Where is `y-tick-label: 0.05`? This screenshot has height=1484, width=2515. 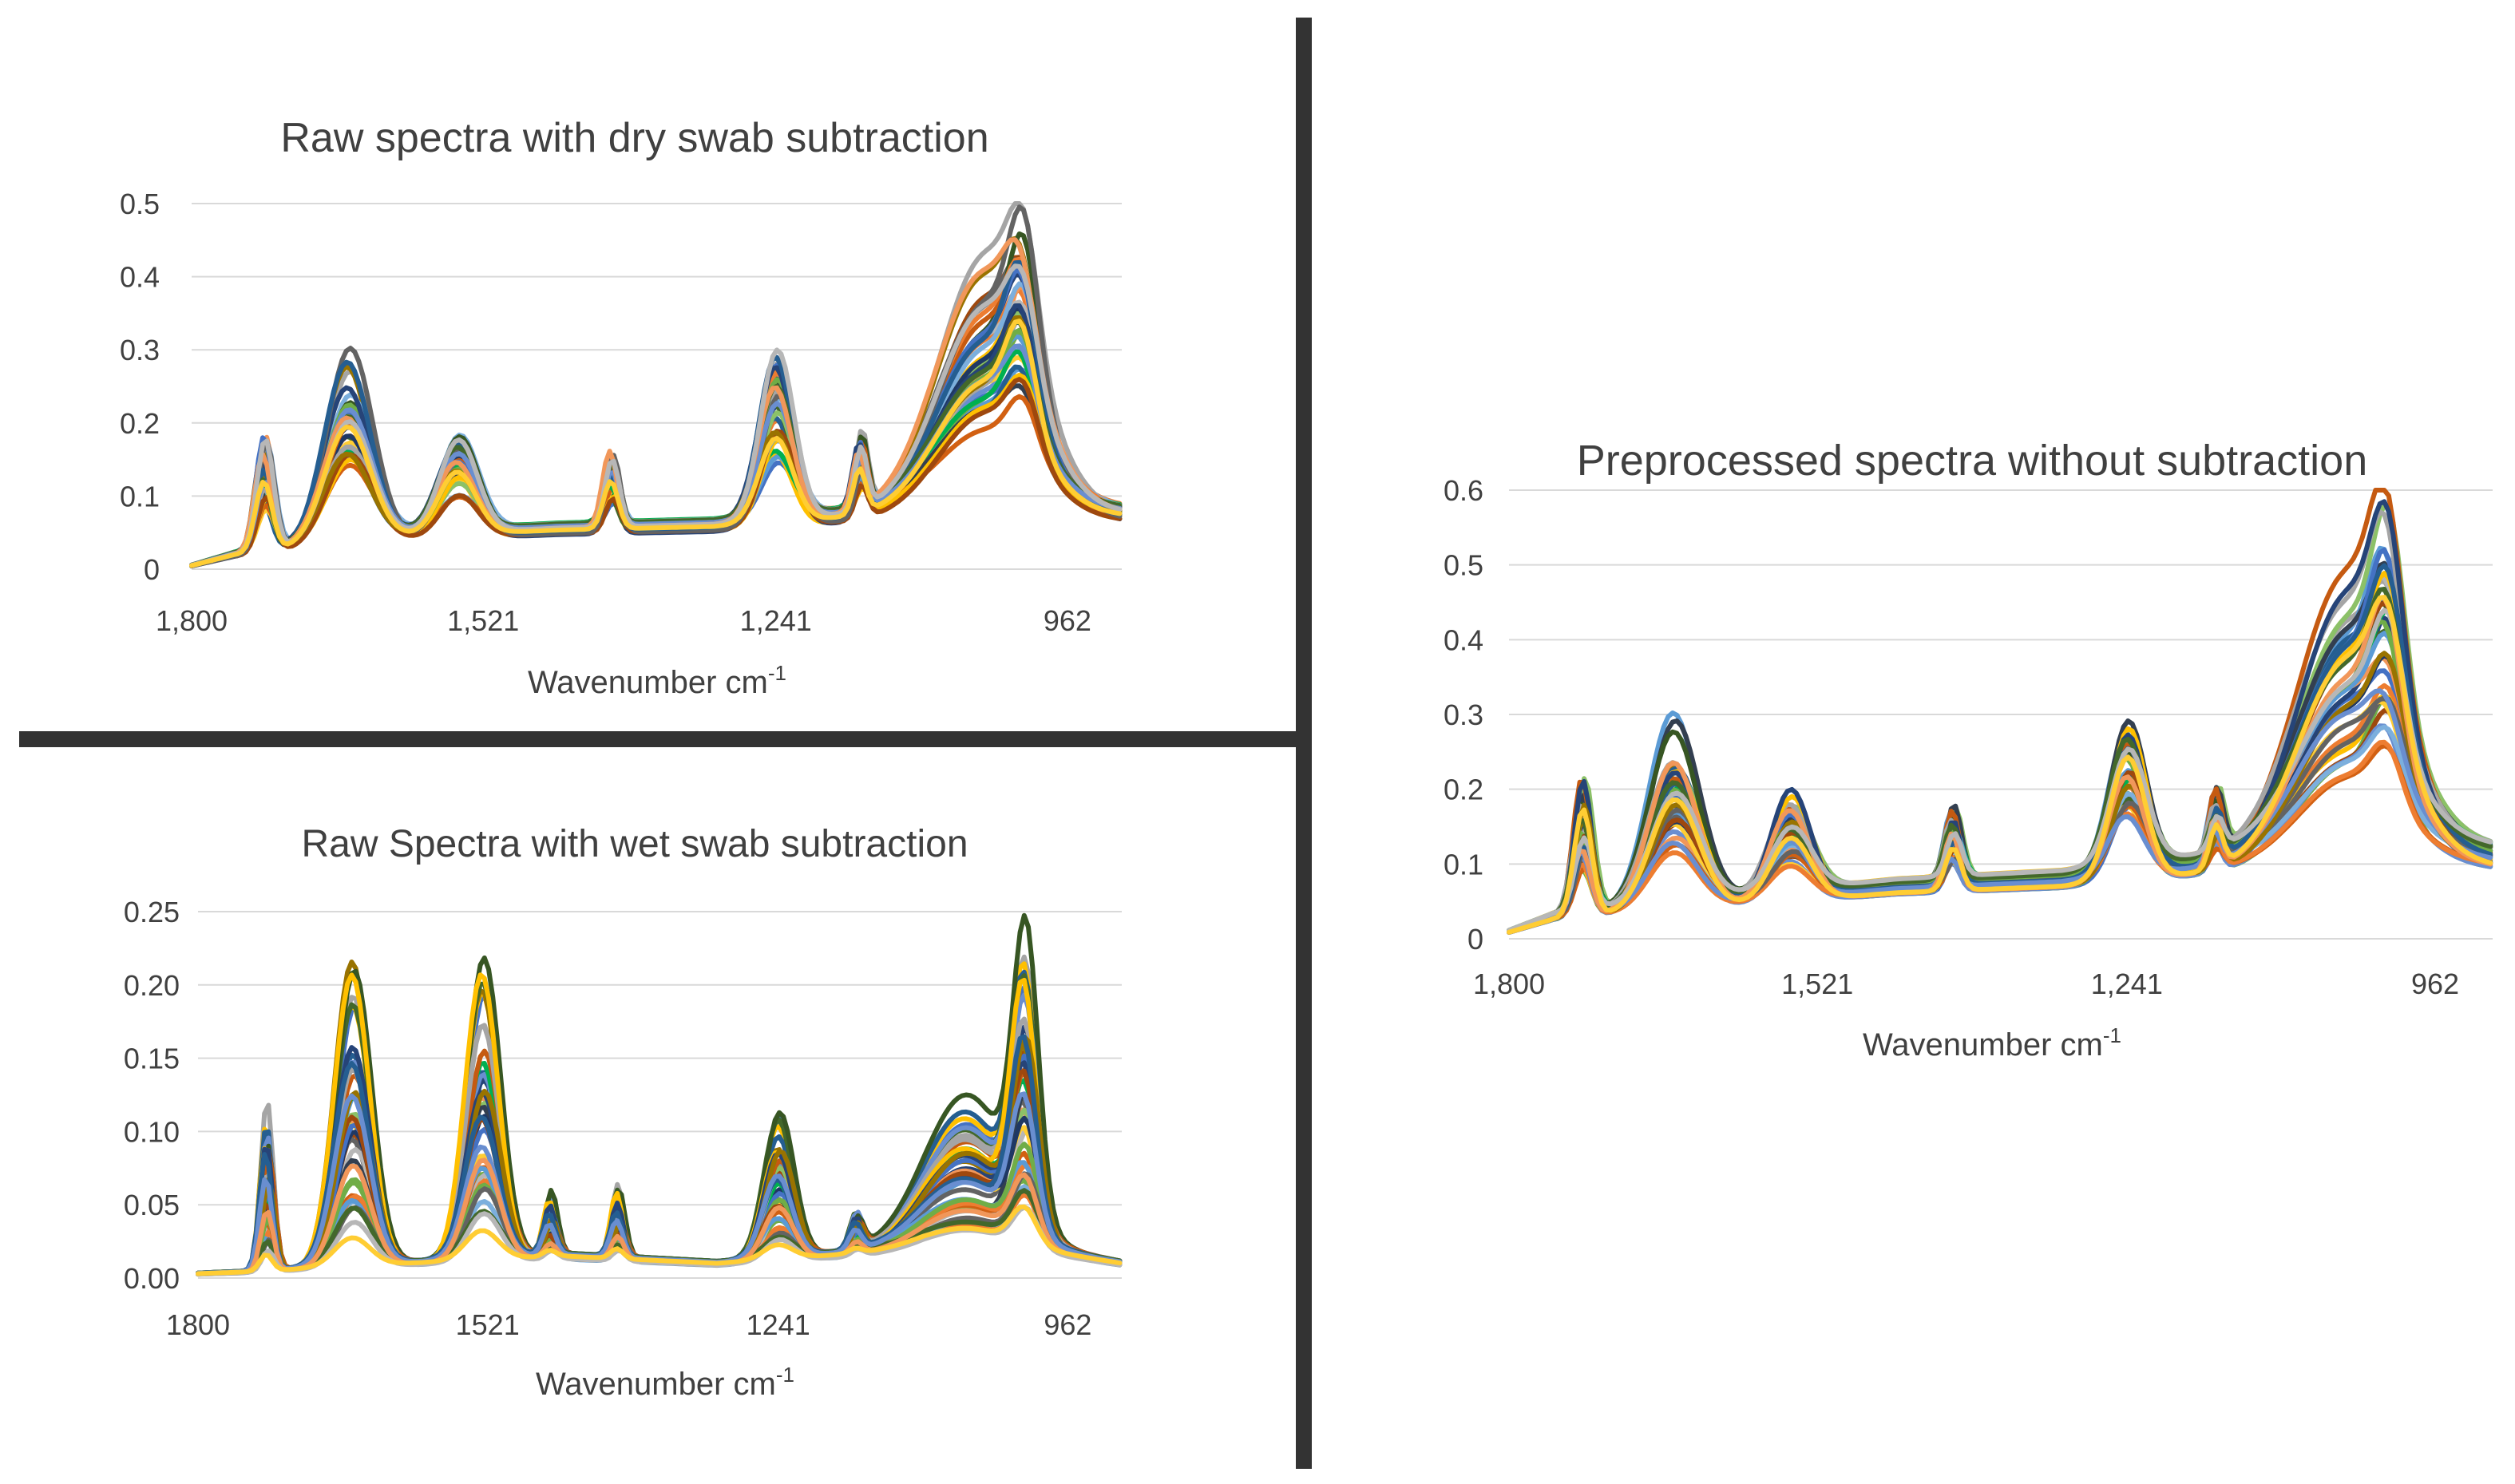 y-tick-label: 0.05 is located at coordinates (152, 1205).